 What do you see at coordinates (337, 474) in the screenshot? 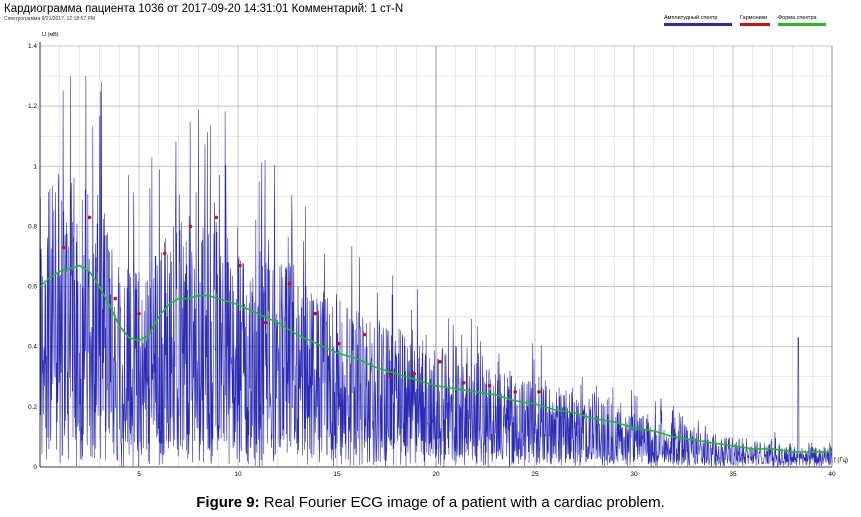
I see `x-tick-label: 15` at bounding box center [337, 474].